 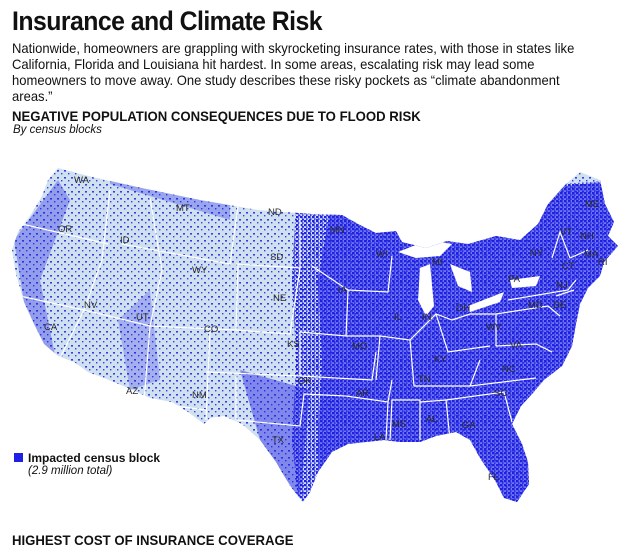 What do you see at coordinates (153, 540) in the screenshot?
I see `next-section-title: HIGHEST COST OF INSURANCE COVERAGE` at bounding box center [153, 540].